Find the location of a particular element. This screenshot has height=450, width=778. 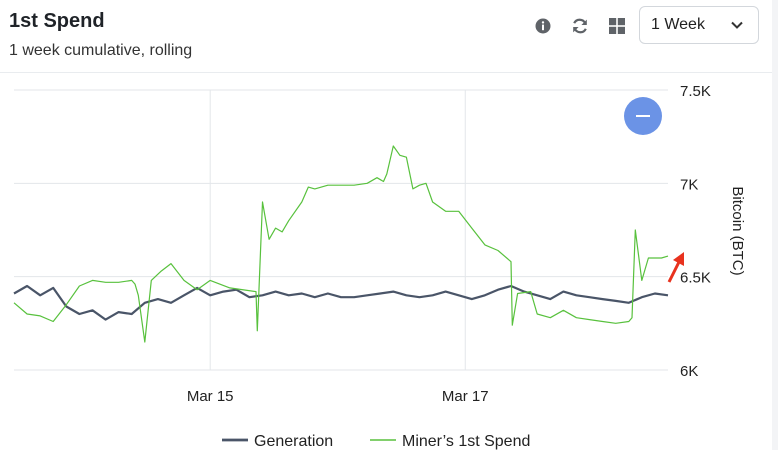

y-axis-label: Bitcoin (BTC) is located at coordinates (737, 230).